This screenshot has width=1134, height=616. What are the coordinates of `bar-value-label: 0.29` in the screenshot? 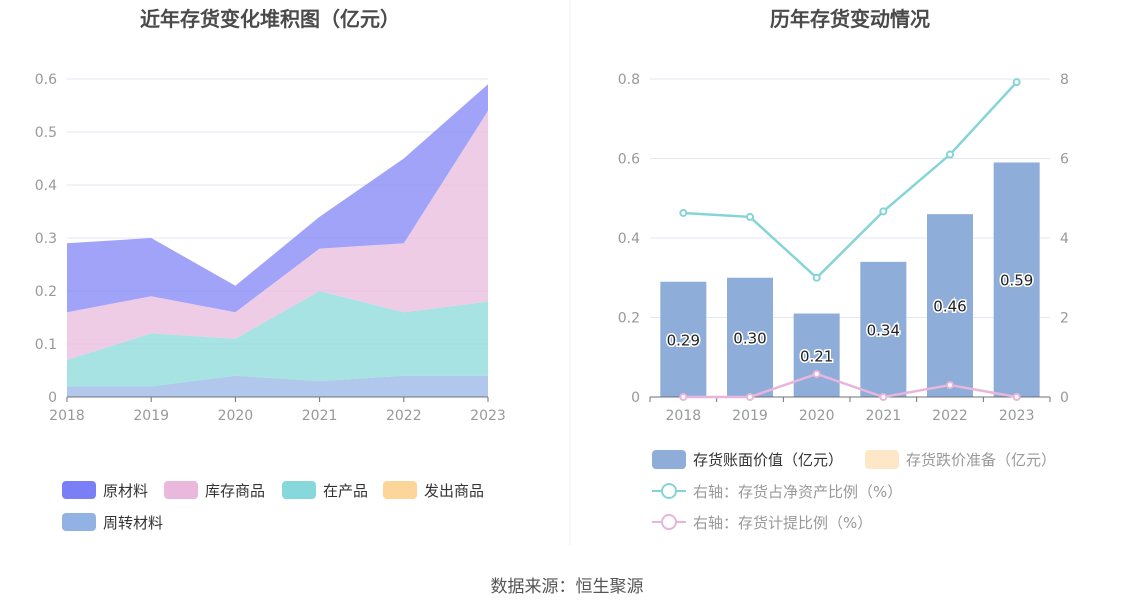 It's located at (683, 340).